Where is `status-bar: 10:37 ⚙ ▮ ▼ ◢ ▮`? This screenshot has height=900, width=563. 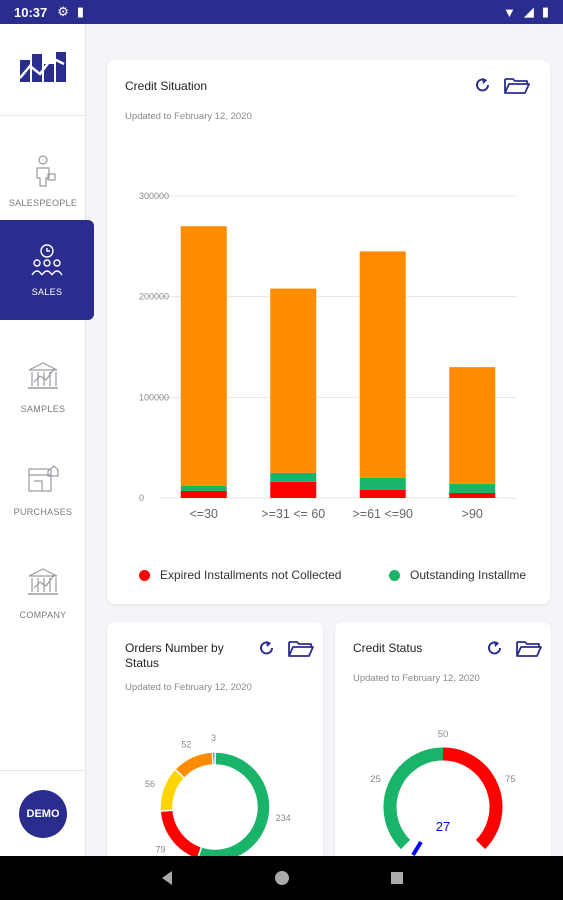 status-bar: 10:37 ⚙ ▮ ▼ ◢ ▮ is located at coordinates (281, 12).